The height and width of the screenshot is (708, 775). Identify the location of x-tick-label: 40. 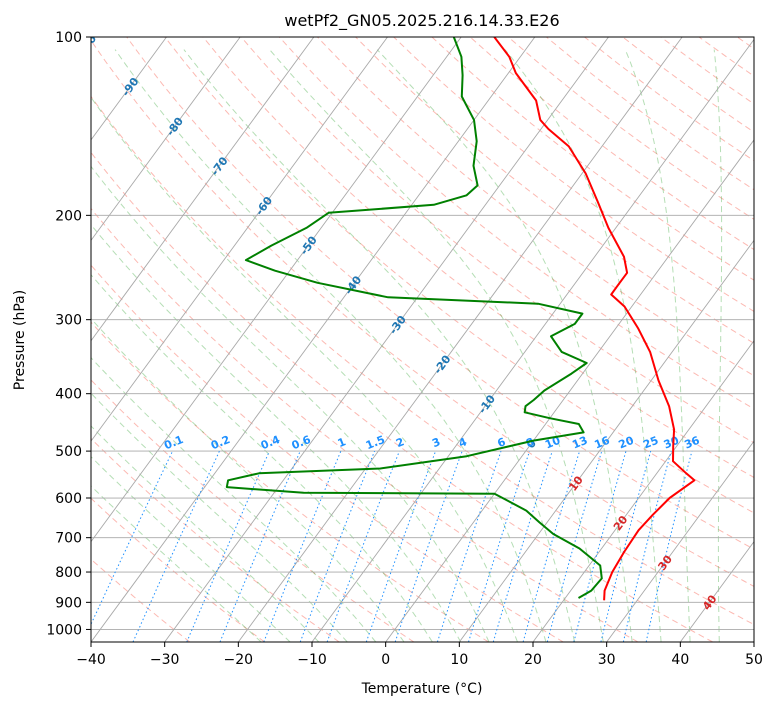
(680, 660).